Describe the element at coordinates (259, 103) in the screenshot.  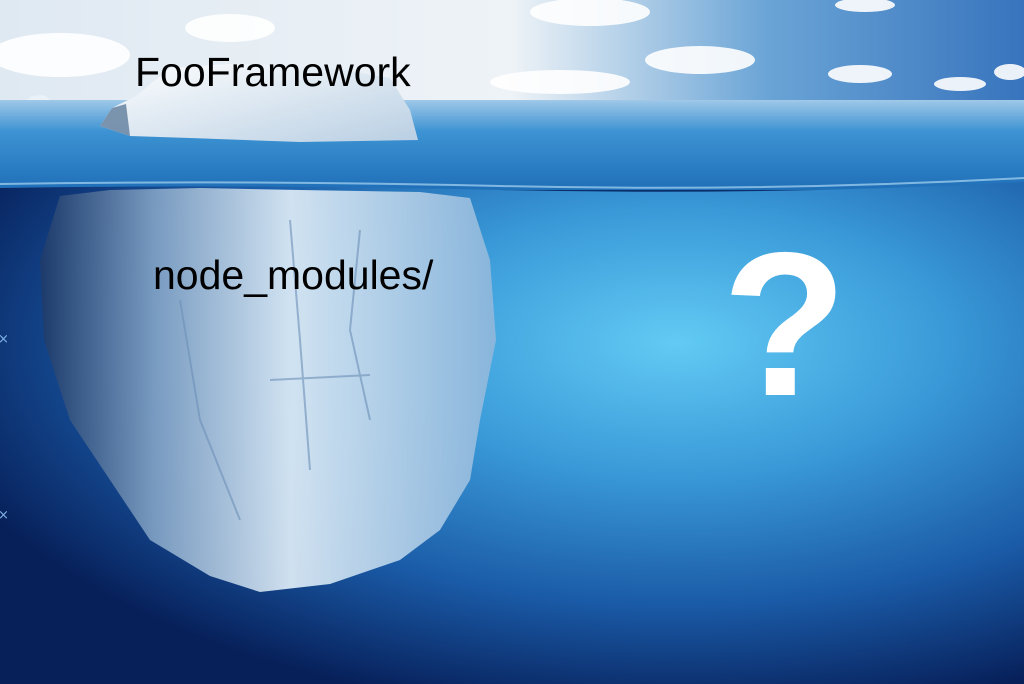
I see `iceberg-tip` at that location.